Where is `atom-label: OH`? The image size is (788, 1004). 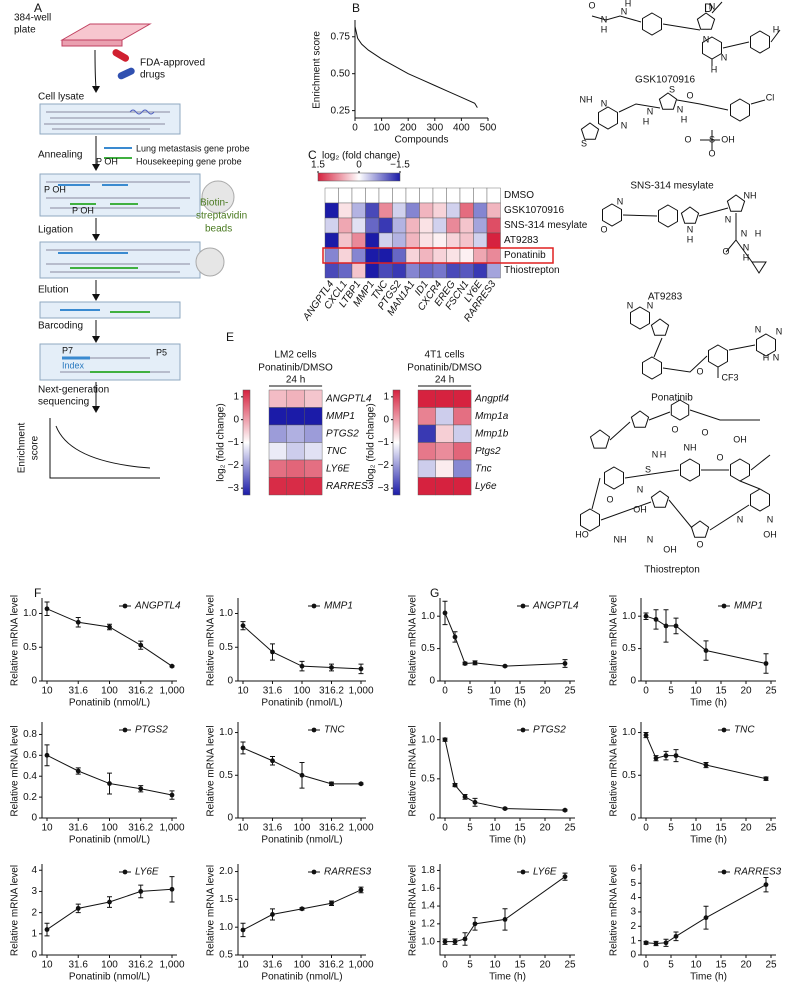
atom-label: OH is located at coordinates (728, 139).